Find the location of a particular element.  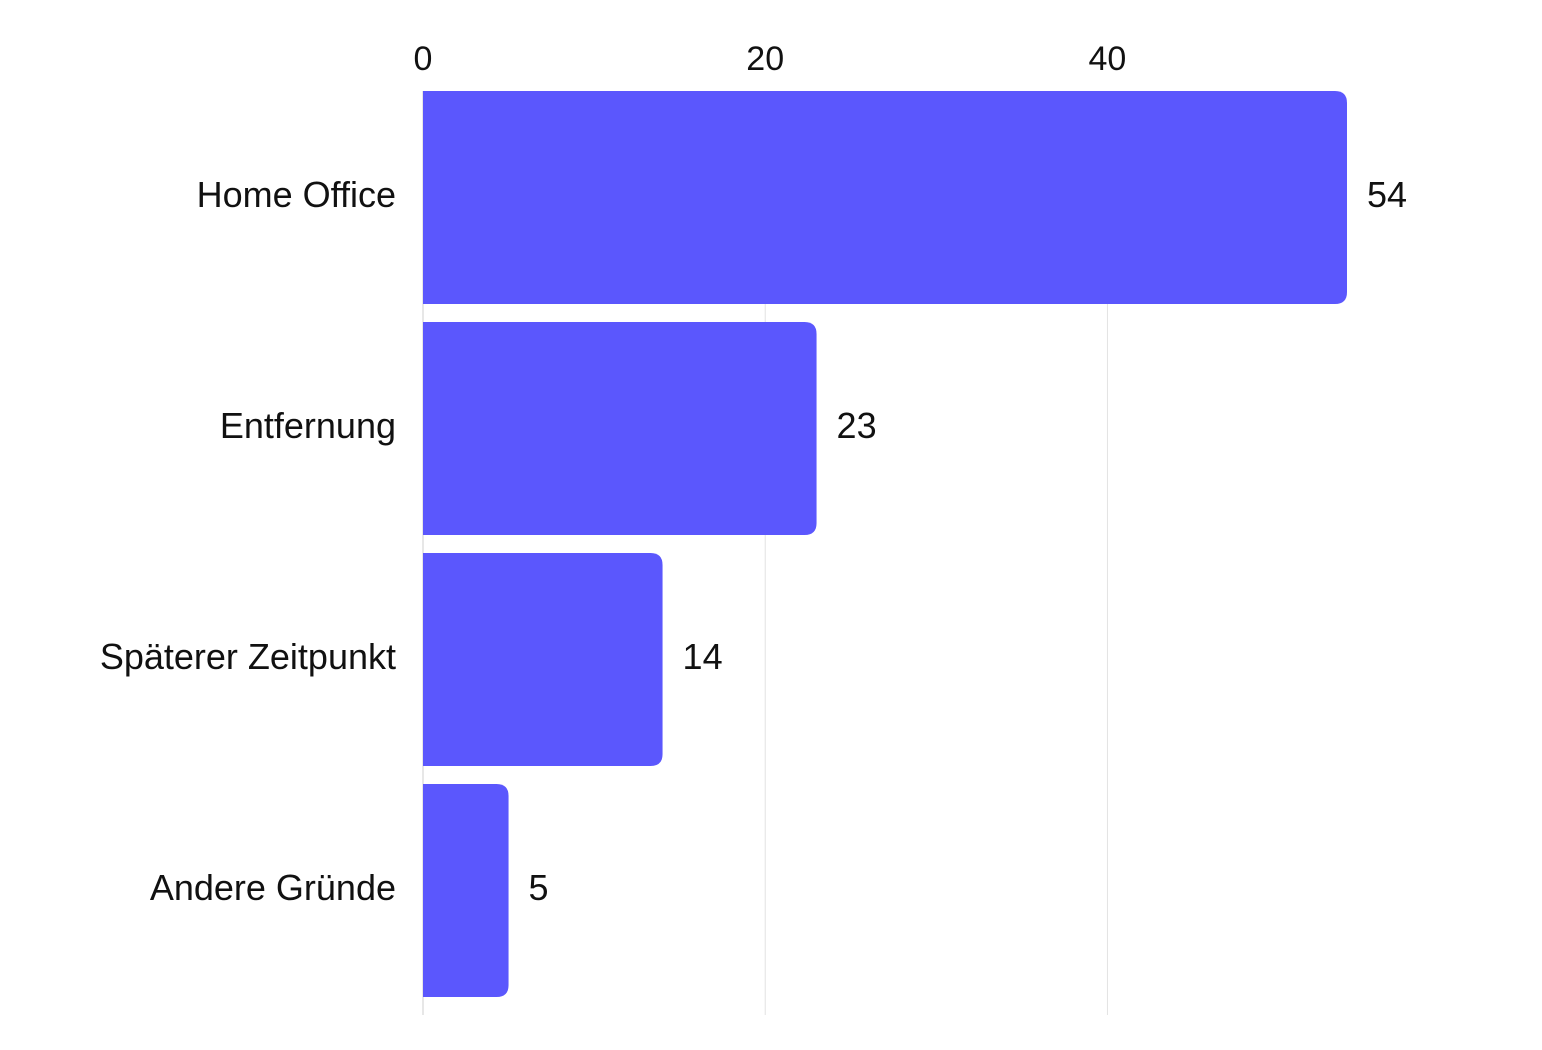

x-axis-ticks: 0 20 40 is located at coordinates (770, 59).